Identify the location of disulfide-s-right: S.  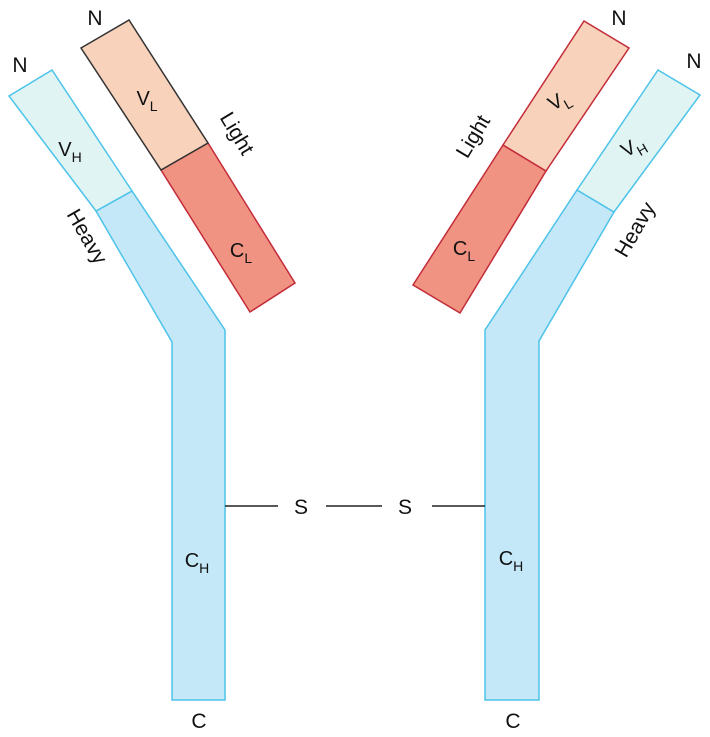
(405, 507).